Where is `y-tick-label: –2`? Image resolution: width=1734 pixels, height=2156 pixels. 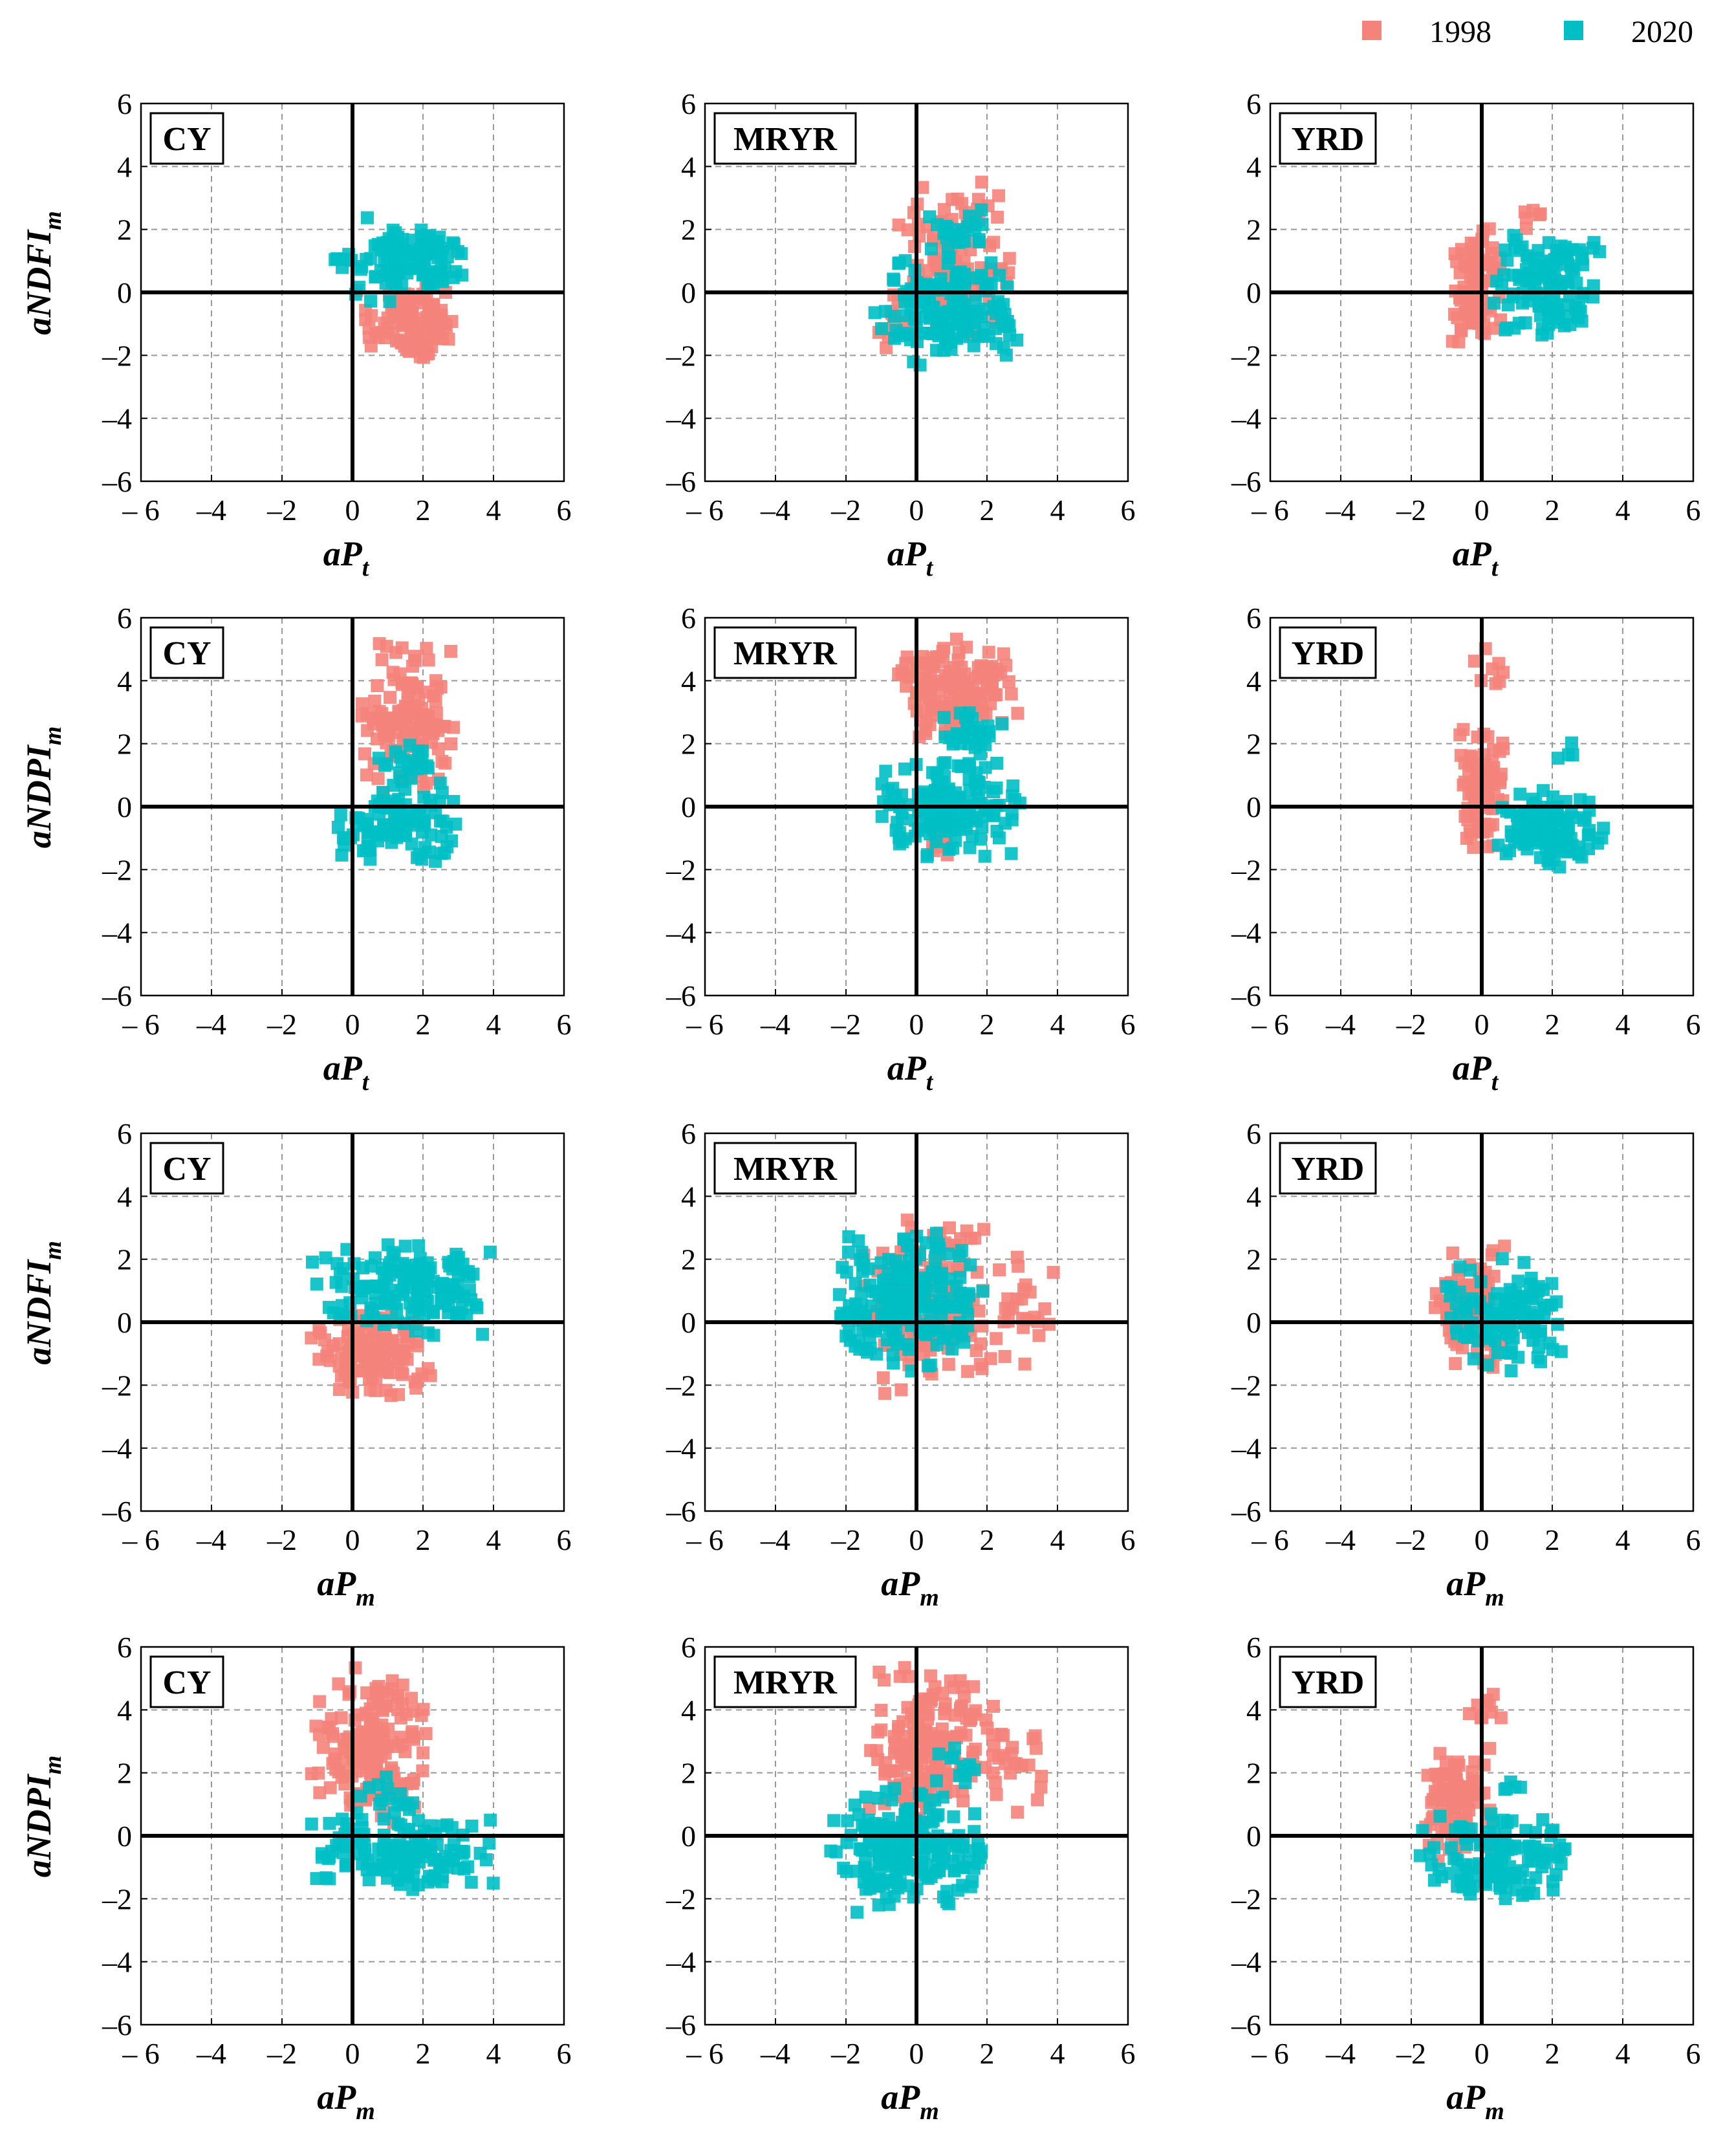
y-tick-label: –2 is located at coordinates (681, 355).